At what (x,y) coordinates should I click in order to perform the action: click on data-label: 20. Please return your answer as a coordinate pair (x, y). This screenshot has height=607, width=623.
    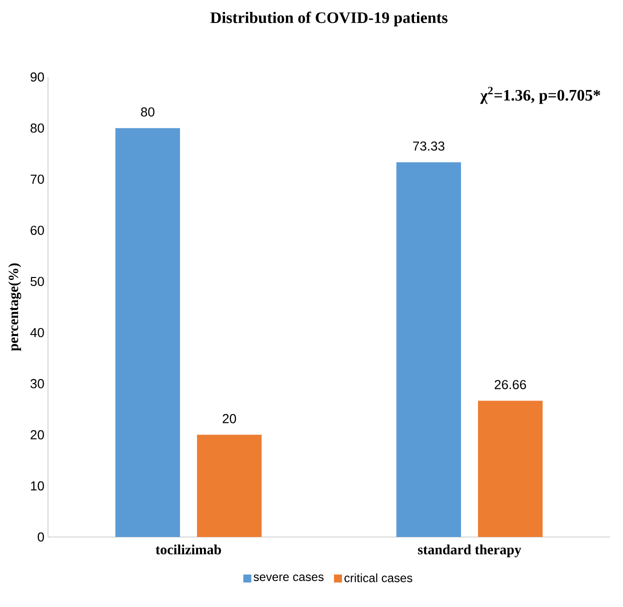
    Looking at the image, I should click on (229, 419).